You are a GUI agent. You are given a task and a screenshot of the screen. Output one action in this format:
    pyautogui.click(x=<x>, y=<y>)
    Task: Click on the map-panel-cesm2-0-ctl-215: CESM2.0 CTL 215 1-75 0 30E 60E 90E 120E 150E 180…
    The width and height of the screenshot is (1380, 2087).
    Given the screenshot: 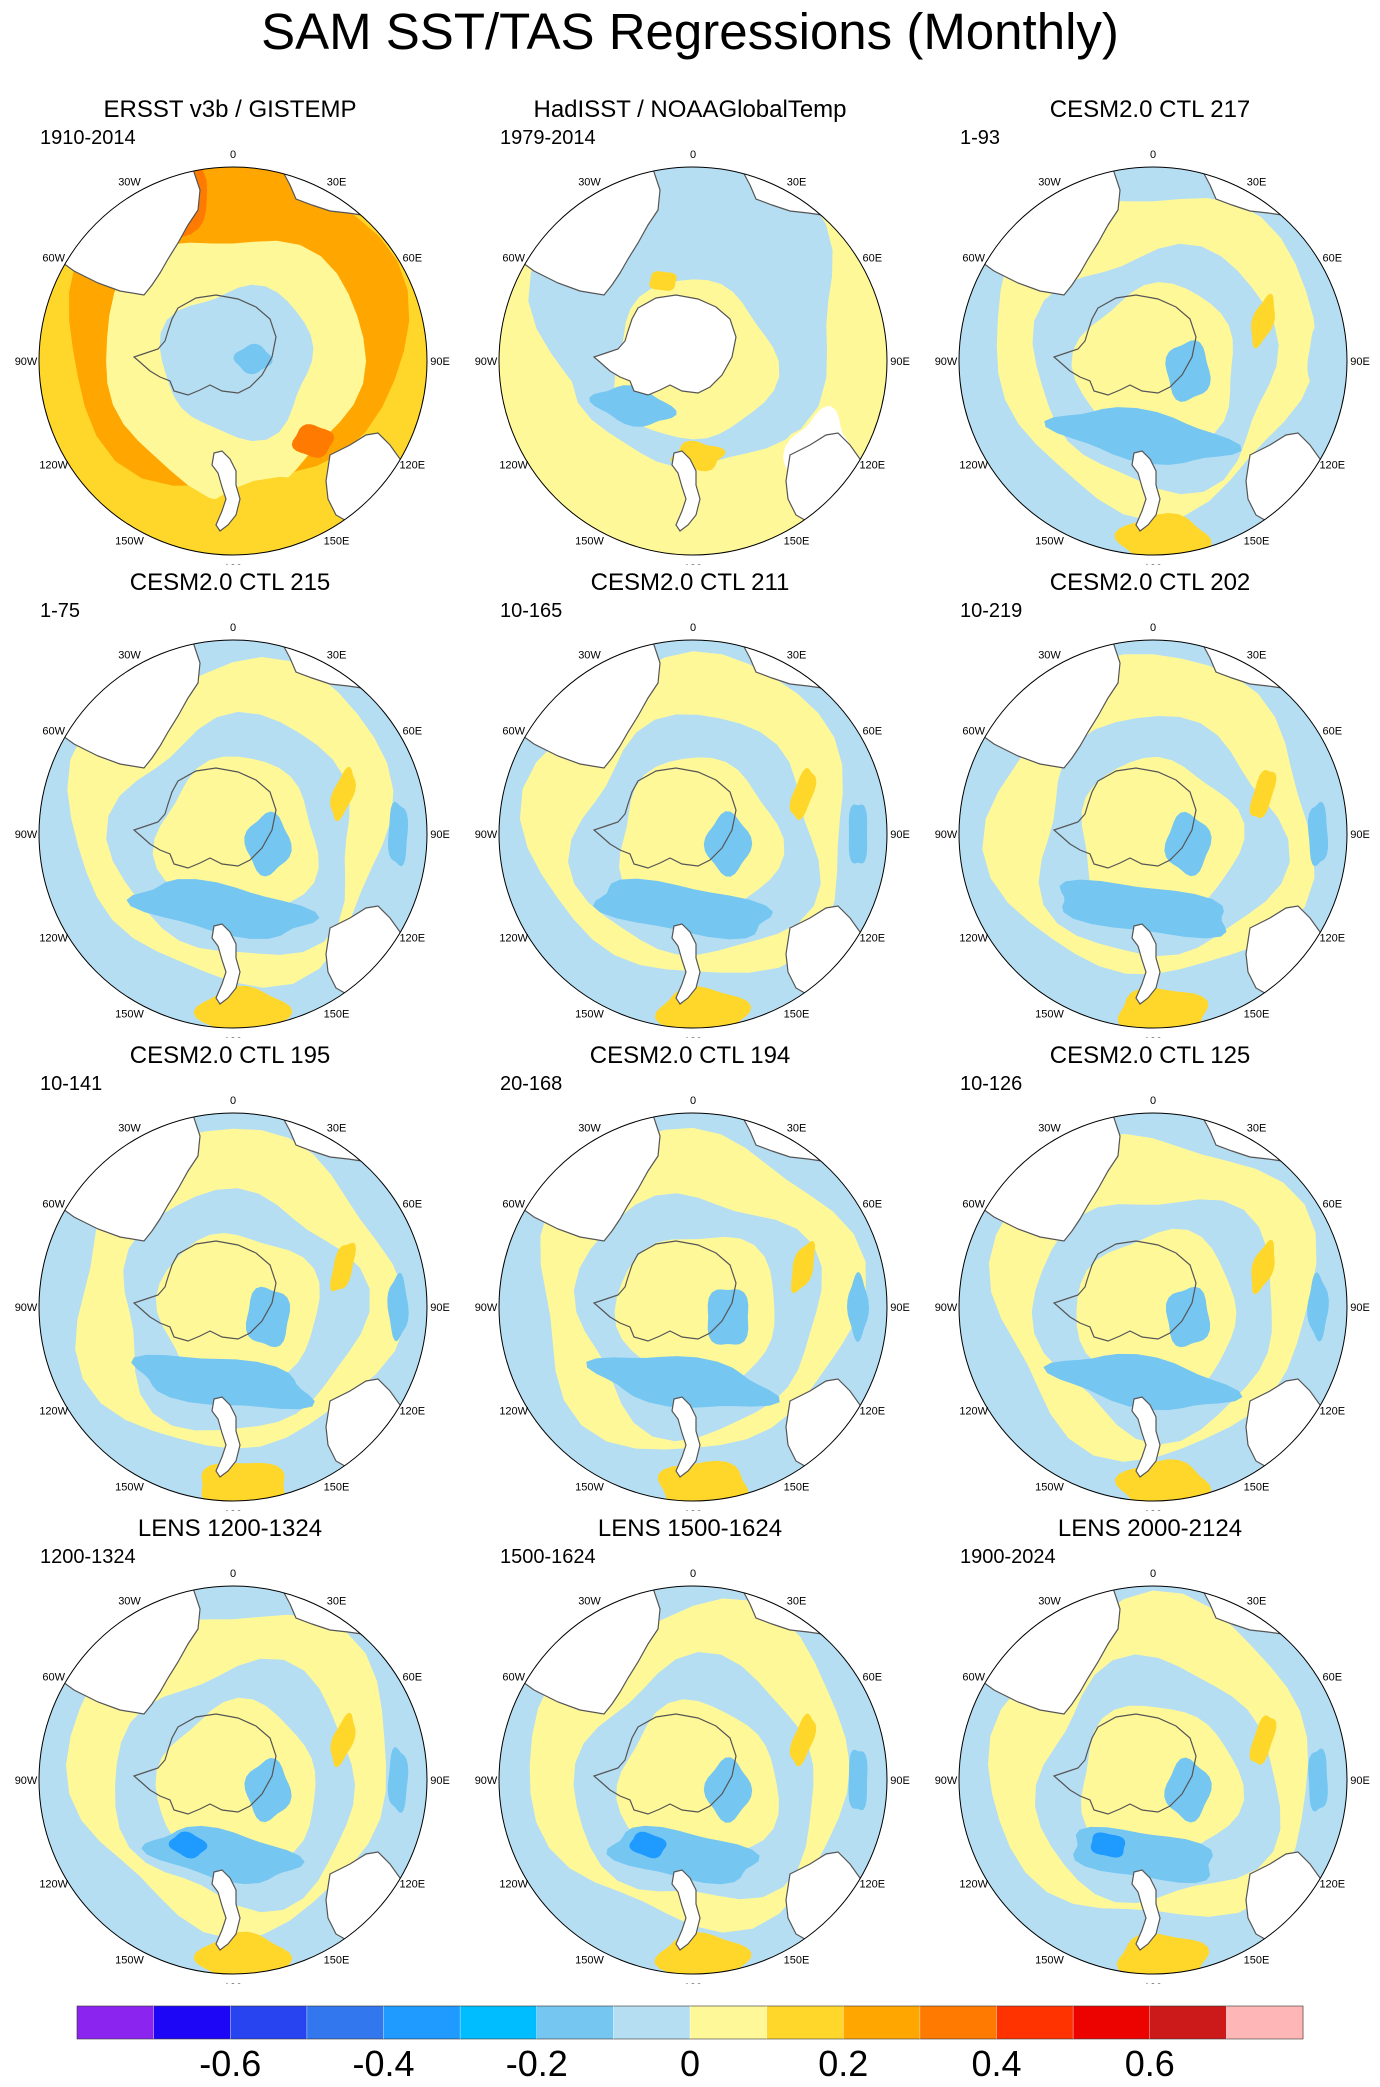 What is the action you would take?
    pyautogui.click(x=230, y=803)
    